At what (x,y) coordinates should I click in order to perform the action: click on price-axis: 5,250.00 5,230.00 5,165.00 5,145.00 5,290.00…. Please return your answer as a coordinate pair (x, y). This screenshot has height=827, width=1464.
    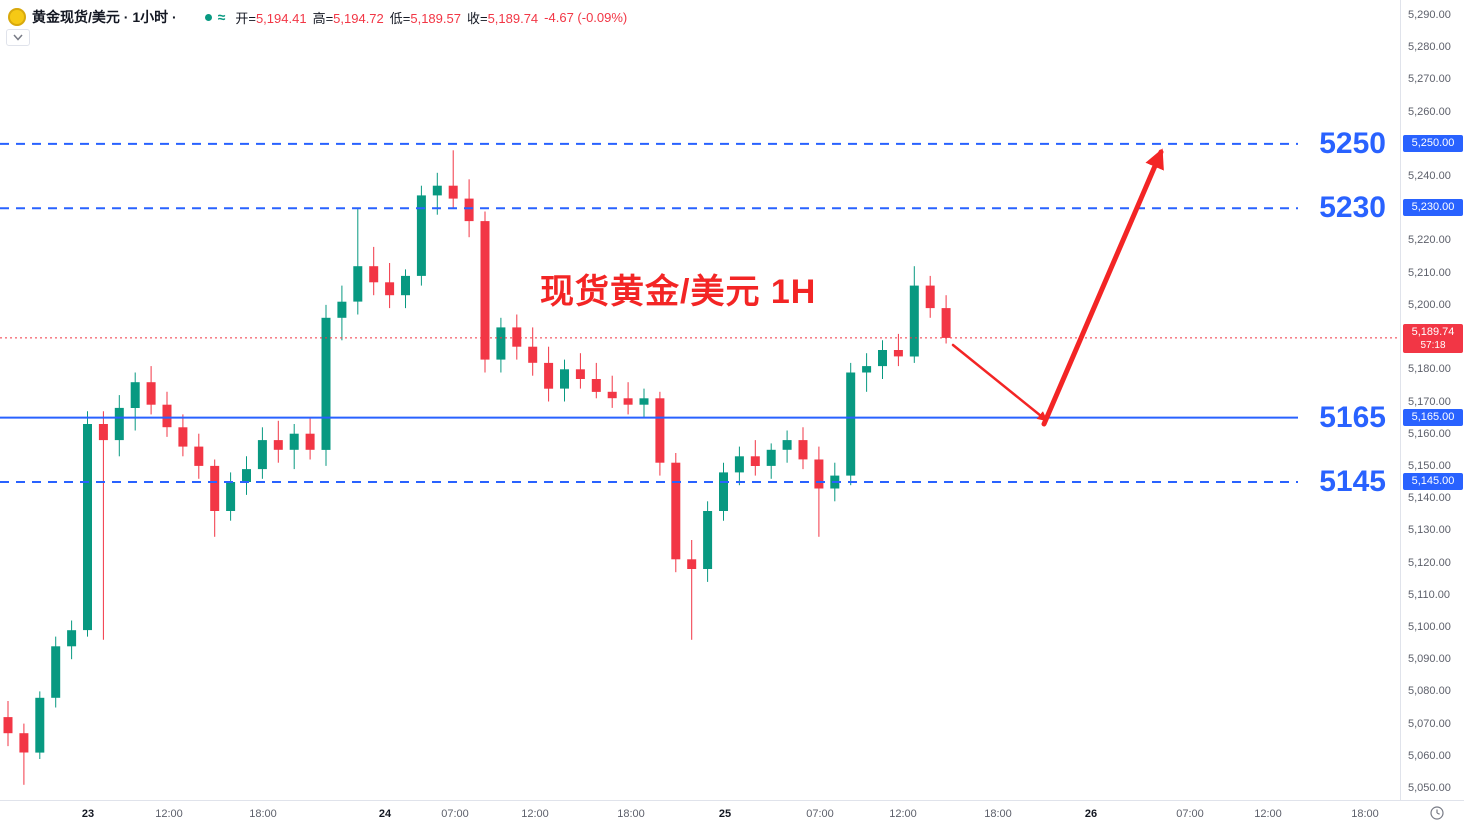
    Looking at the image, I should click on (1432, 400).